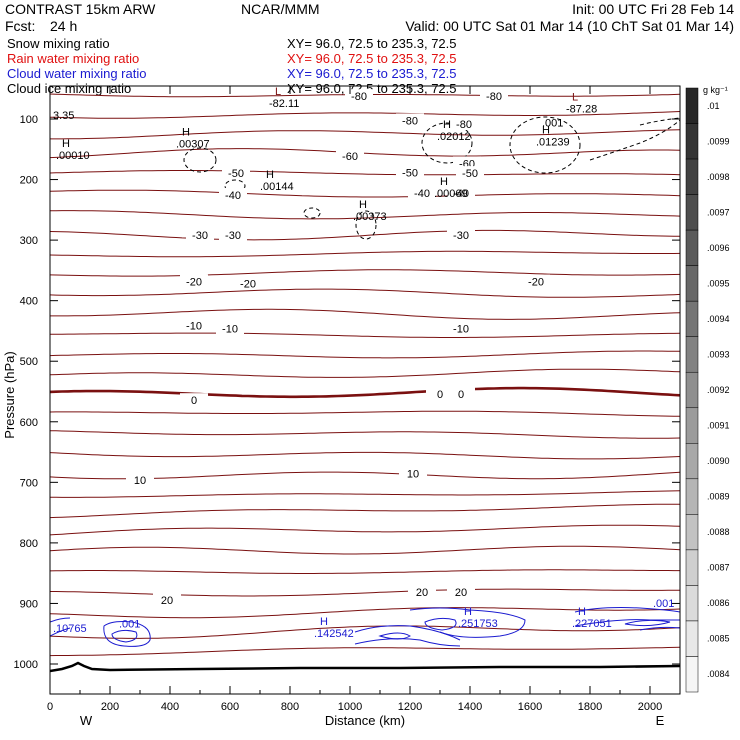 This screenshot has width=740, height=740. What do you see at coordinates (29, 181) in the screenshot?
I see `y-tick-label: 200` at bounding box center [29, 181].